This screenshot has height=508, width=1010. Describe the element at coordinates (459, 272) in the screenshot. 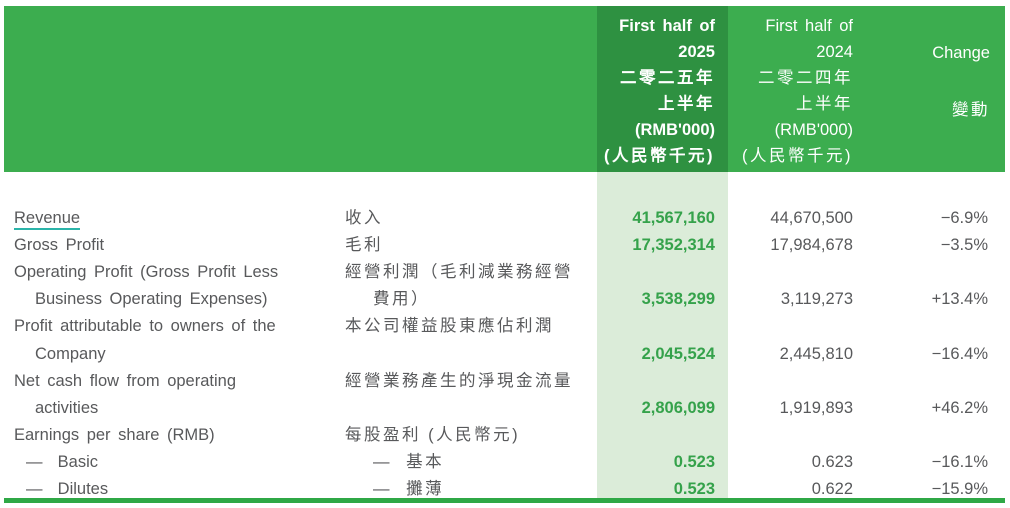

I see `row-label-zh: 經營利潤（毛利減業務經營` at that location.